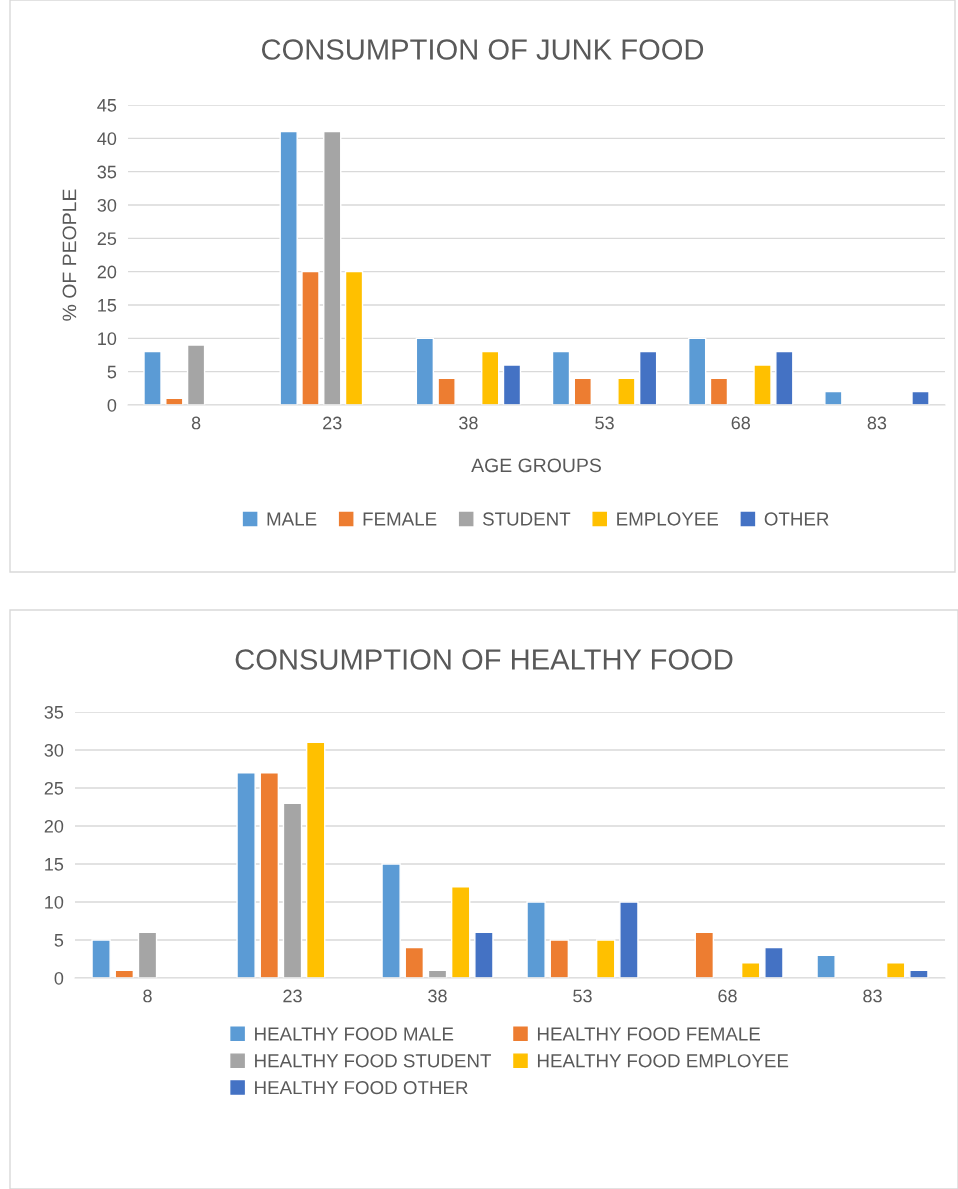 The image size is (958, 1189). What do you see at coordinates (373, 1061) in the screenshot?
I see `legend-label: HEALTHY FOOD STUDENT` at bounding box center [373, 1061].